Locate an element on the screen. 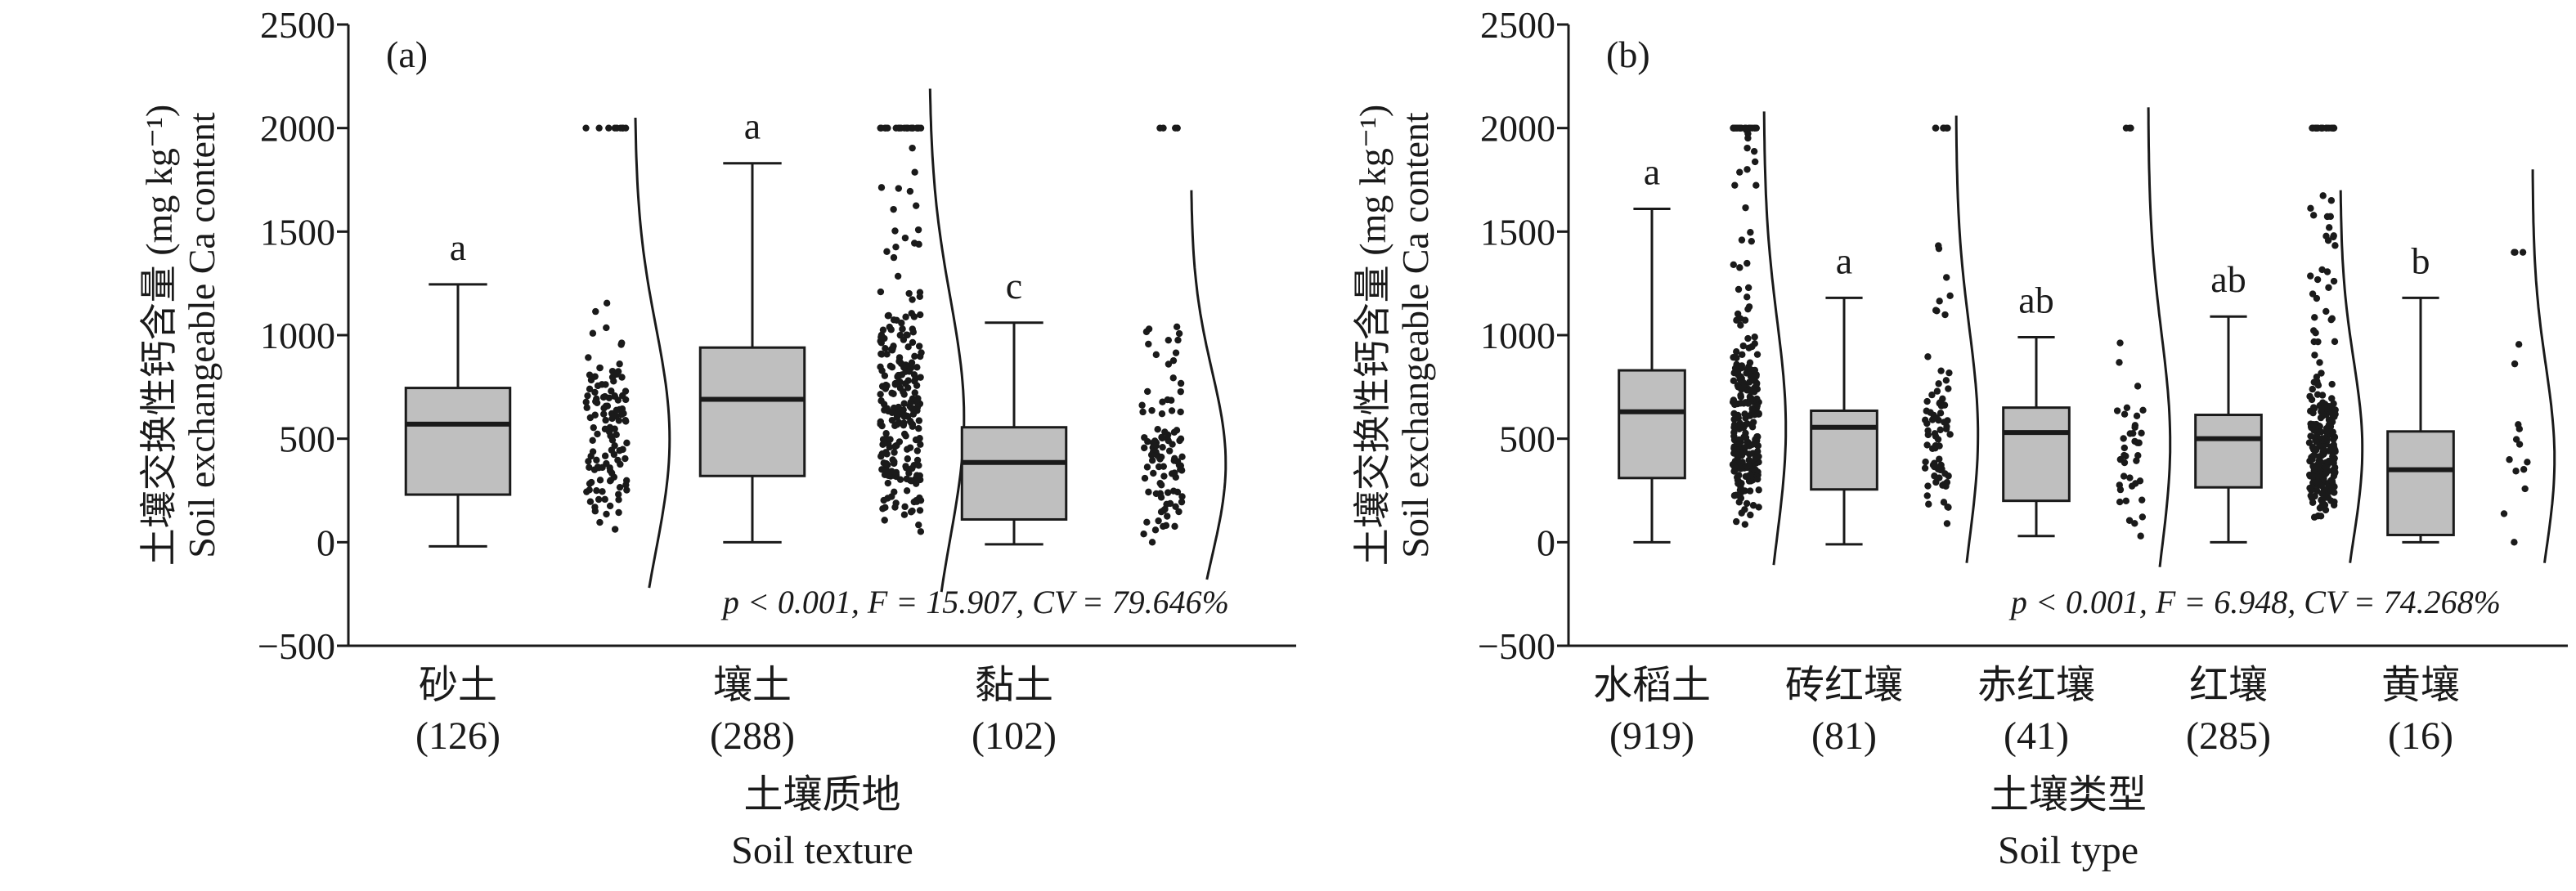 The height and width of the screenshot is (891, 2576). density-curve is located at coordinates (1208, 385).